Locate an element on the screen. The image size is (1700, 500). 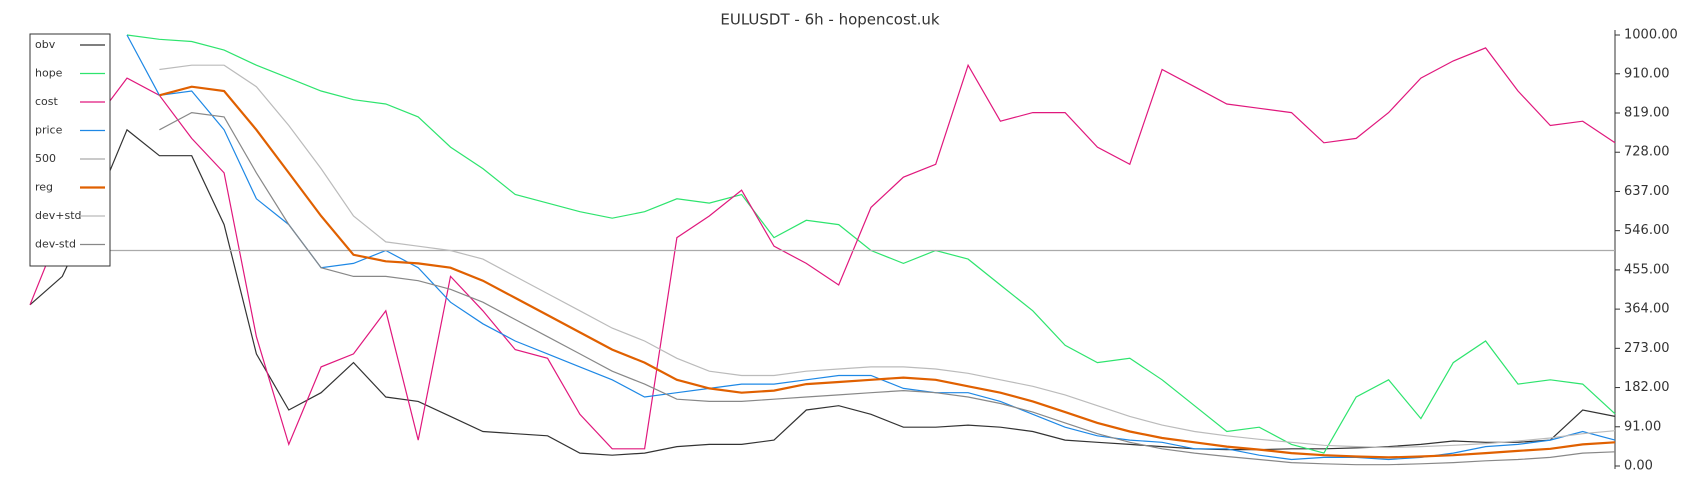
y-tick-label: 91.00 is located at coordinates (1642, 426).